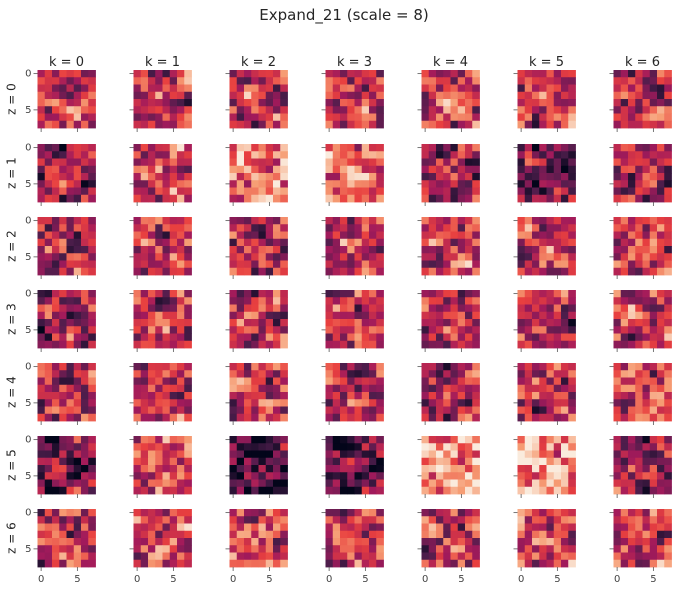 This screenshot has height=591, width=680. Describe the element at coordinates (28, 440) in the screenshot. I see `y-tick-label: 0` at that location.